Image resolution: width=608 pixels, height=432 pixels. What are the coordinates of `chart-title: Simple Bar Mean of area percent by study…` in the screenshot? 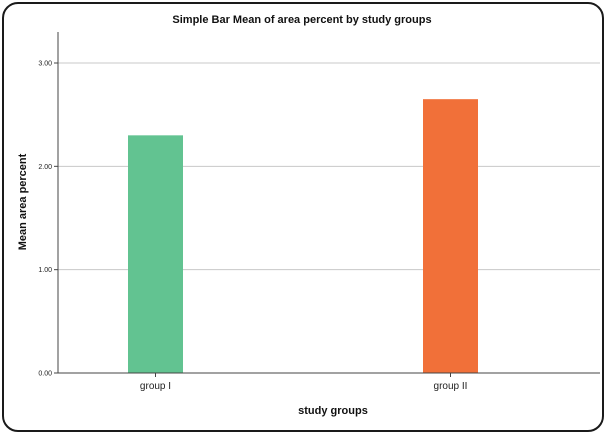 It's located at (301, 20).